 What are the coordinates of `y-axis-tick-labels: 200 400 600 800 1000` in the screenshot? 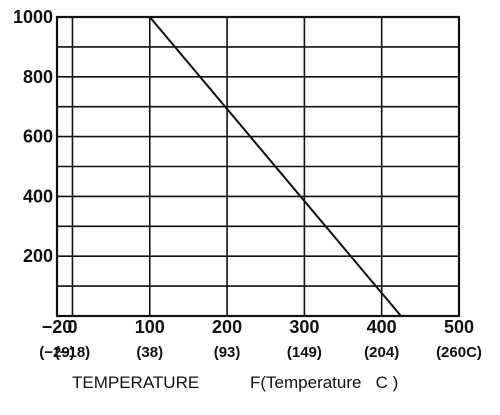 It's located at (33, 136).